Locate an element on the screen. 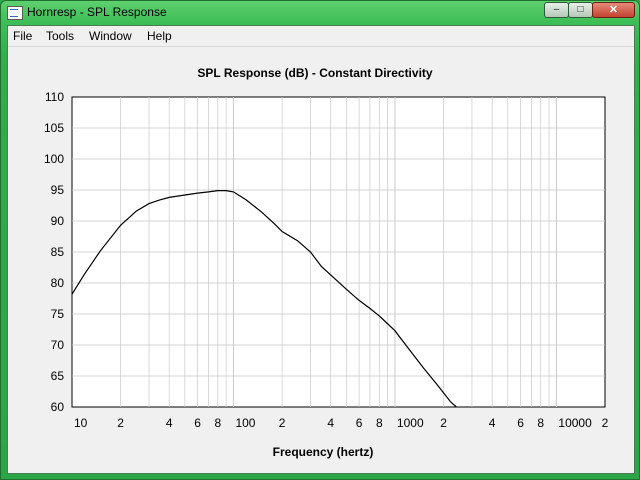  window-title: Hornresp - SPL Response is located at coordinates (97, 12).